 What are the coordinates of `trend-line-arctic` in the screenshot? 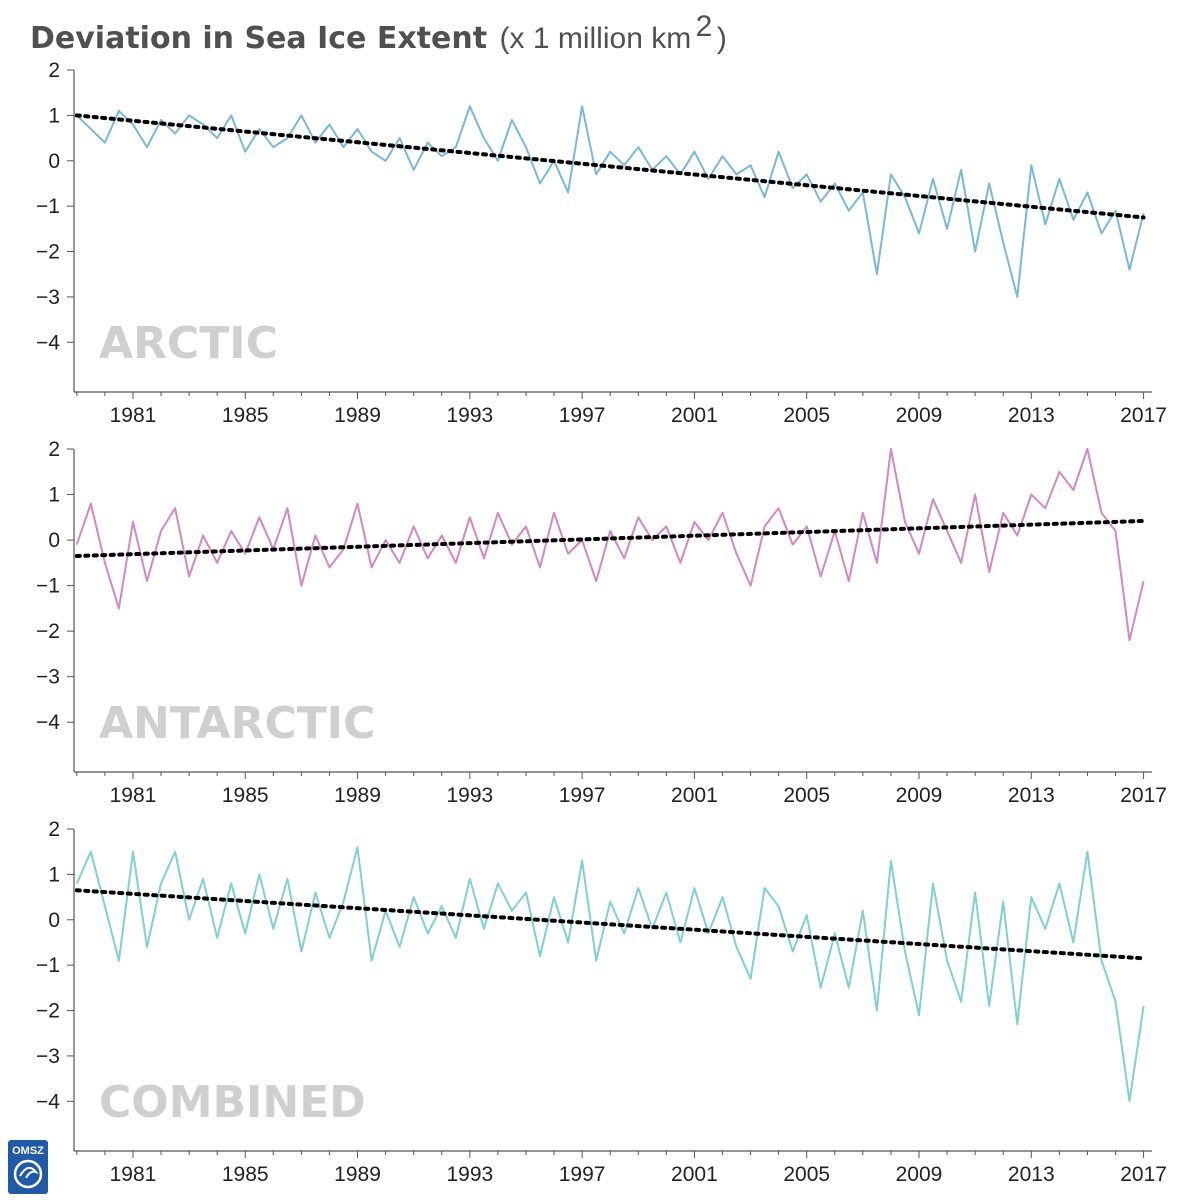 It's located at (610, 166).